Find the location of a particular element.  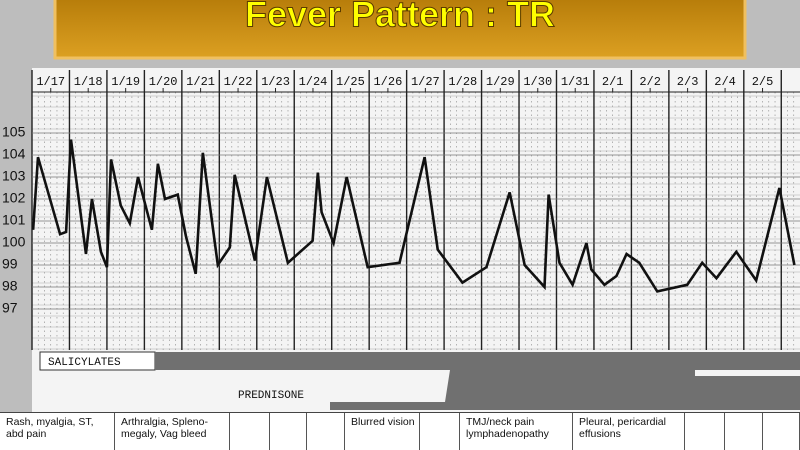

y-tick-label: 100 is located at coordinates (14, 242).